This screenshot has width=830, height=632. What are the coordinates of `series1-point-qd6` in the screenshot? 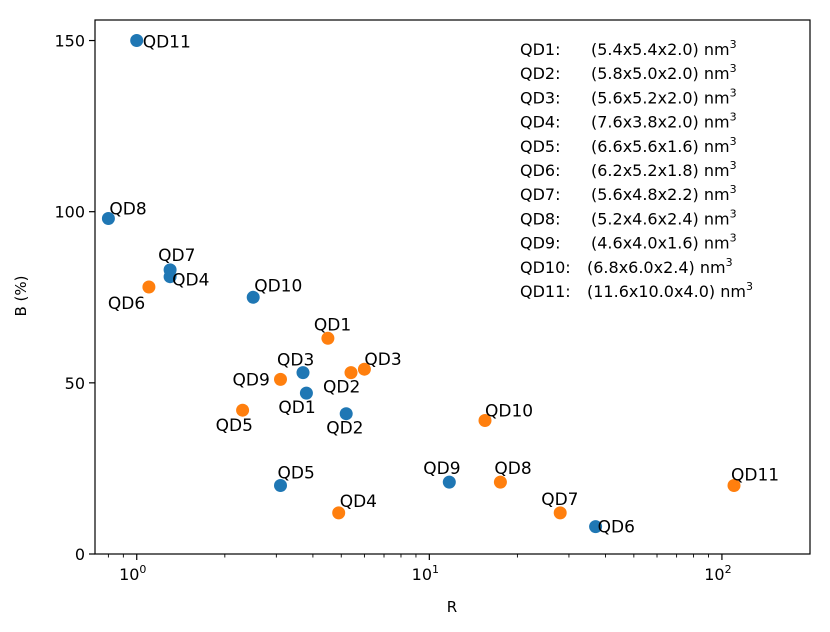 It's located at (596, 527).